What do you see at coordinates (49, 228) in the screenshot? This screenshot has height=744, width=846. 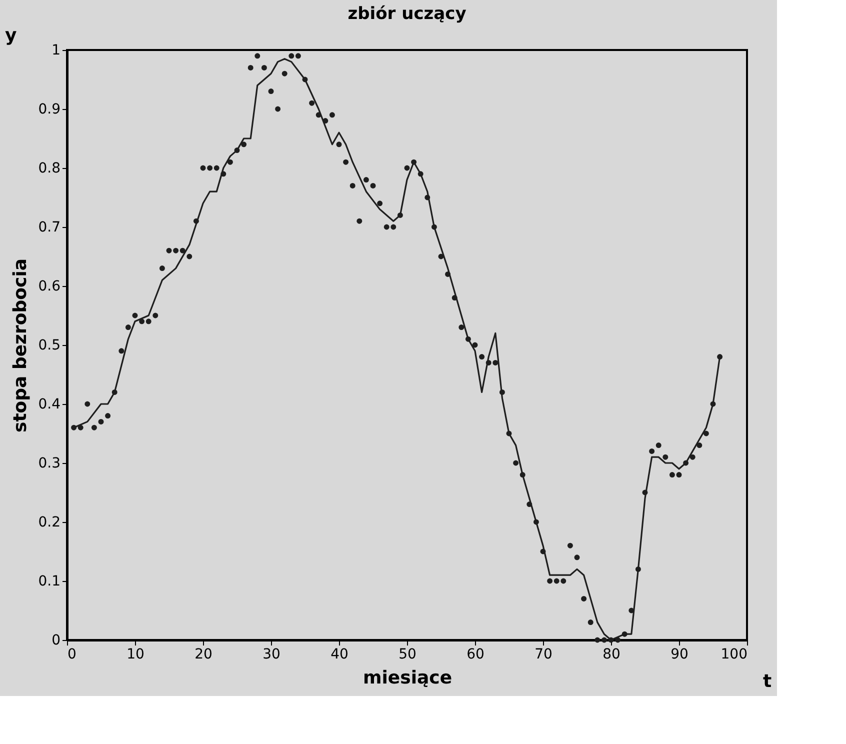 I see `y-tick-label: 0.7` at bounding box center [49, 228].